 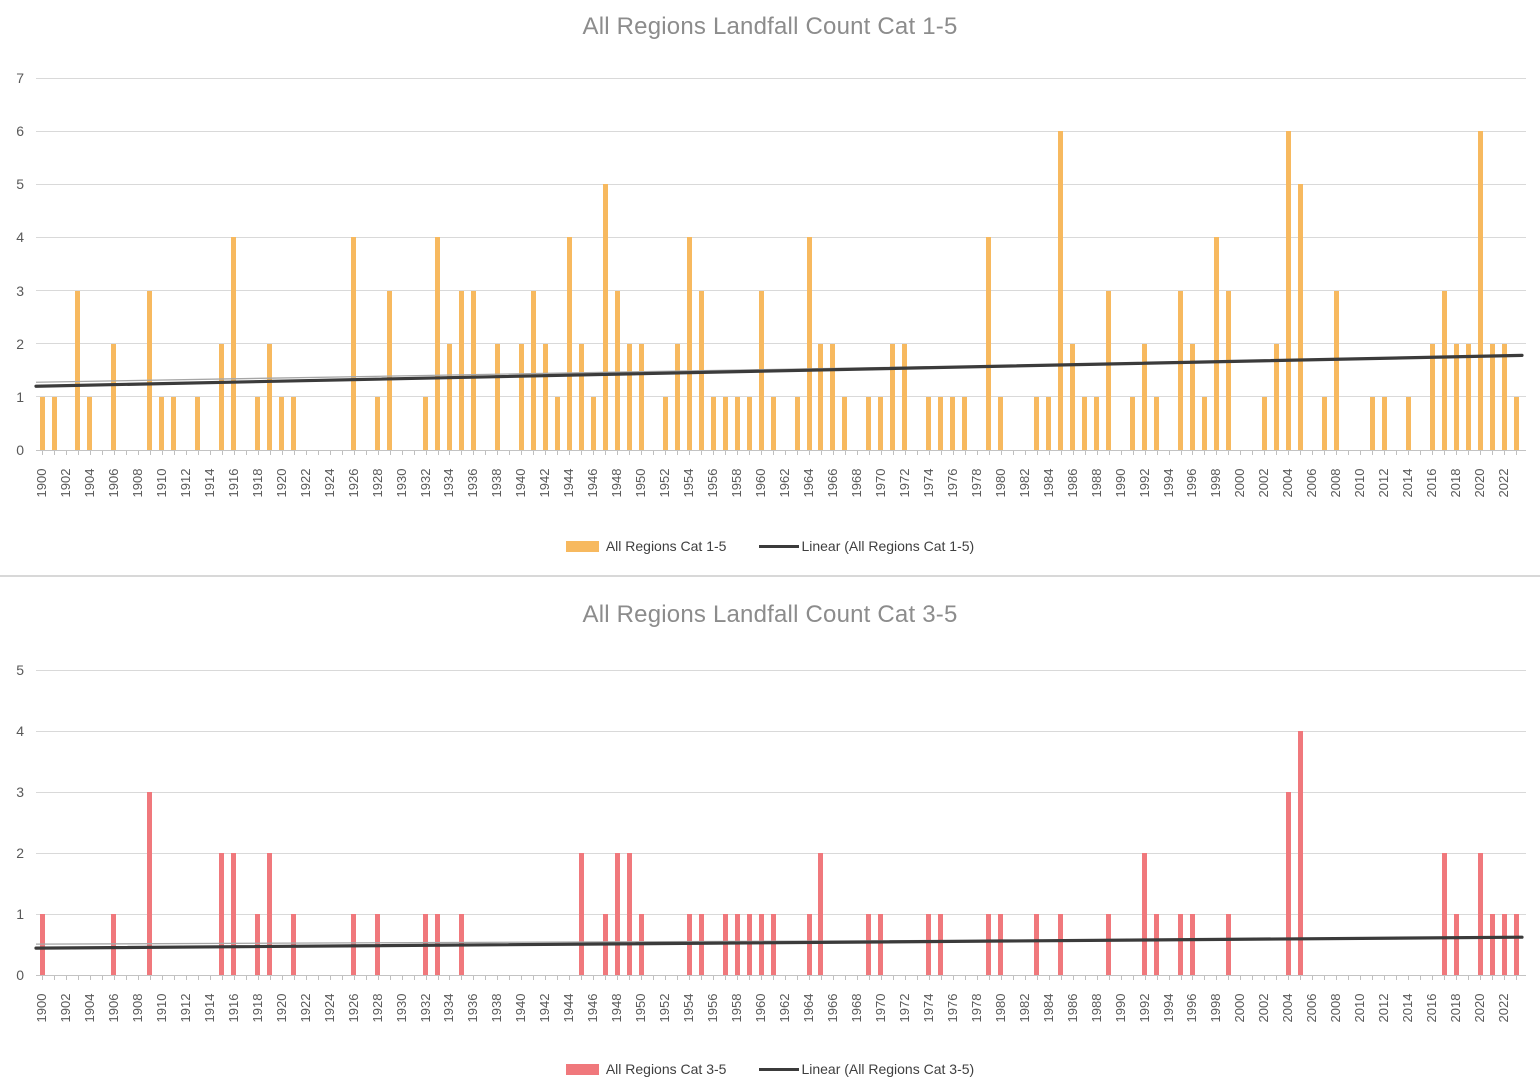 I want to click on bar-1975, so click(x=941, y=423).